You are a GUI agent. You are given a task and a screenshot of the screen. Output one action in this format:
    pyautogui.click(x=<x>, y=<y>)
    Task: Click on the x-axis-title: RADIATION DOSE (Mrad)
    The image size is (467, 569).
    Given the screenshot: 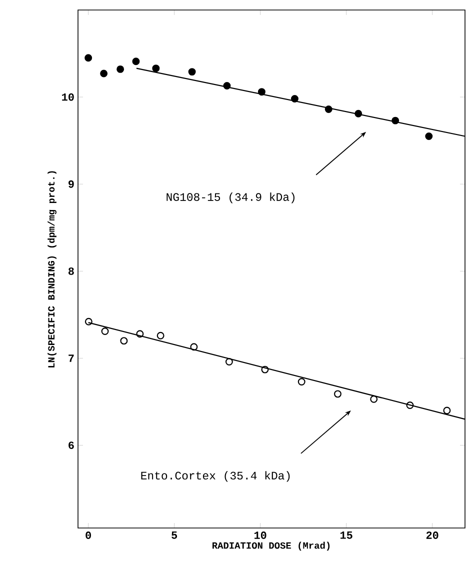 What is the action you would take?
    pyautogui.click(x=271, y=546)
    